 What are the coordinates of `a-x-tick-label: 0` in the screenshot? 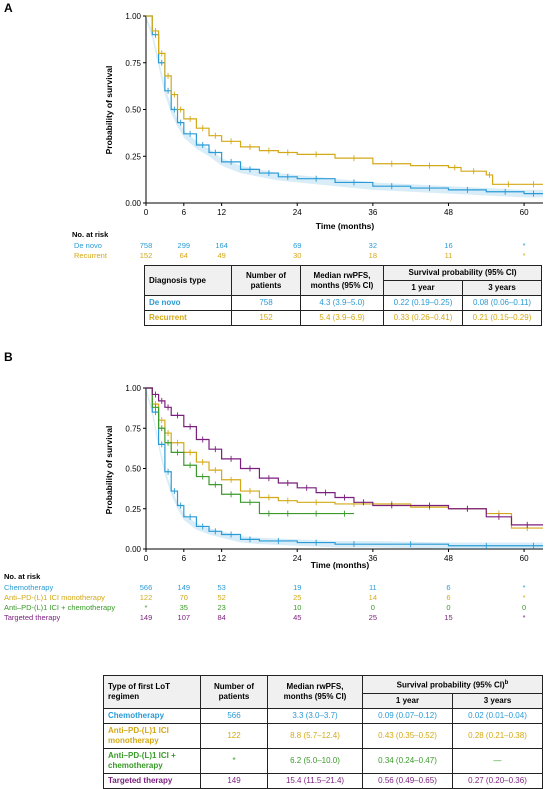 It's located at (146, 212).